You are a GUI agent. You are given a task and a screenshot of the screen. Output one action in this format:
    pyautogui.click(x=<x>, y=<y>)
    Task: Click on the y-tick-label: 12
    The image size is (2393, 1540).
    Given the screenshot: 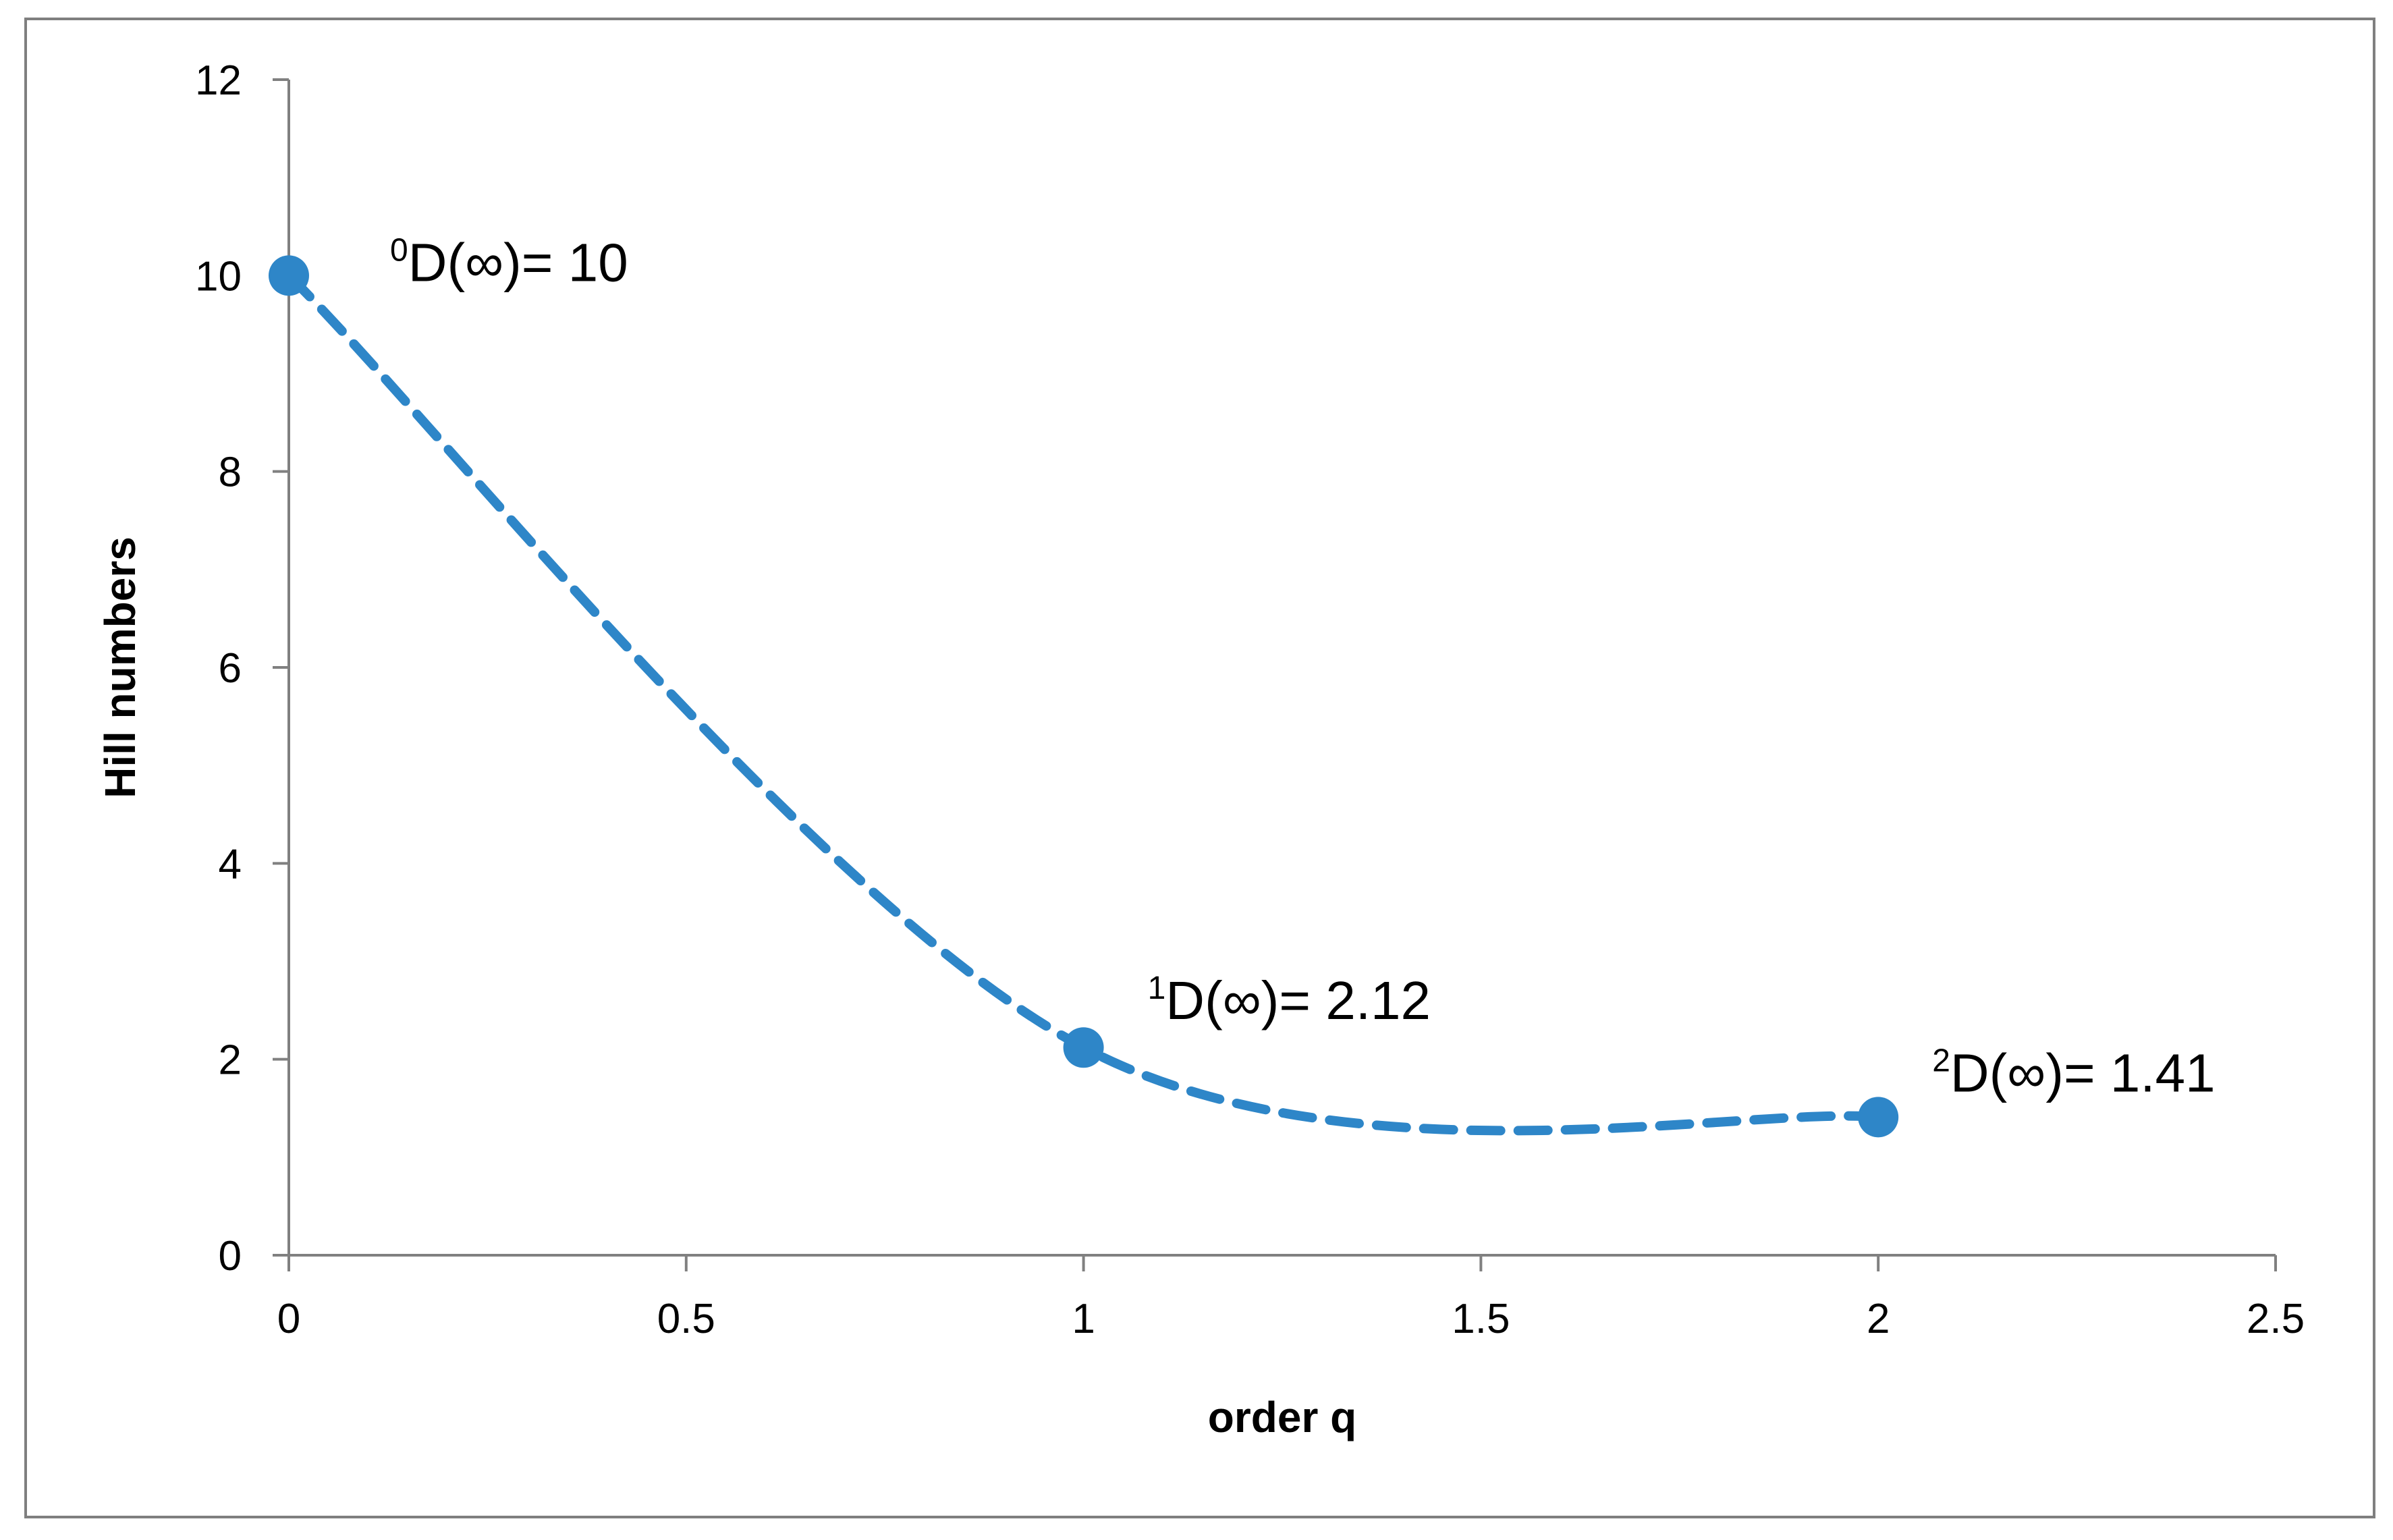 What is the action you would take?
    pyautogui.click(x=218, y=80)
    